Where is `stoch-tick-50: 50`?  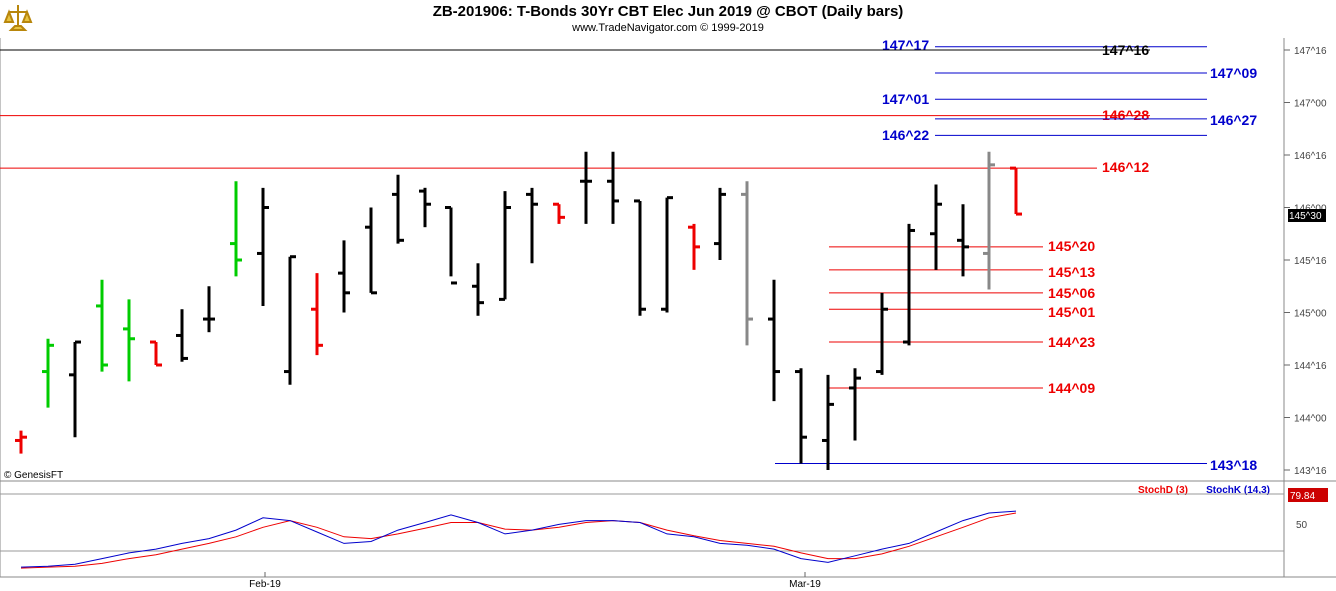 stoch-tick-50: 50 is located at coordinates (1302, 525).